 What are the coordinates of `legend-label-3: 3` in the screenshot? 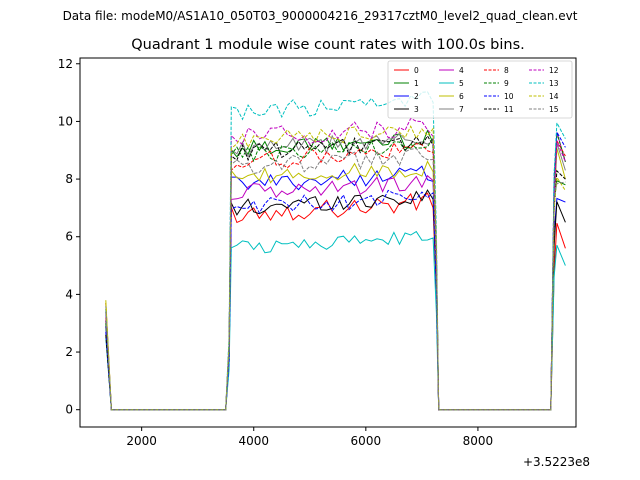 It's located at (416, 109).